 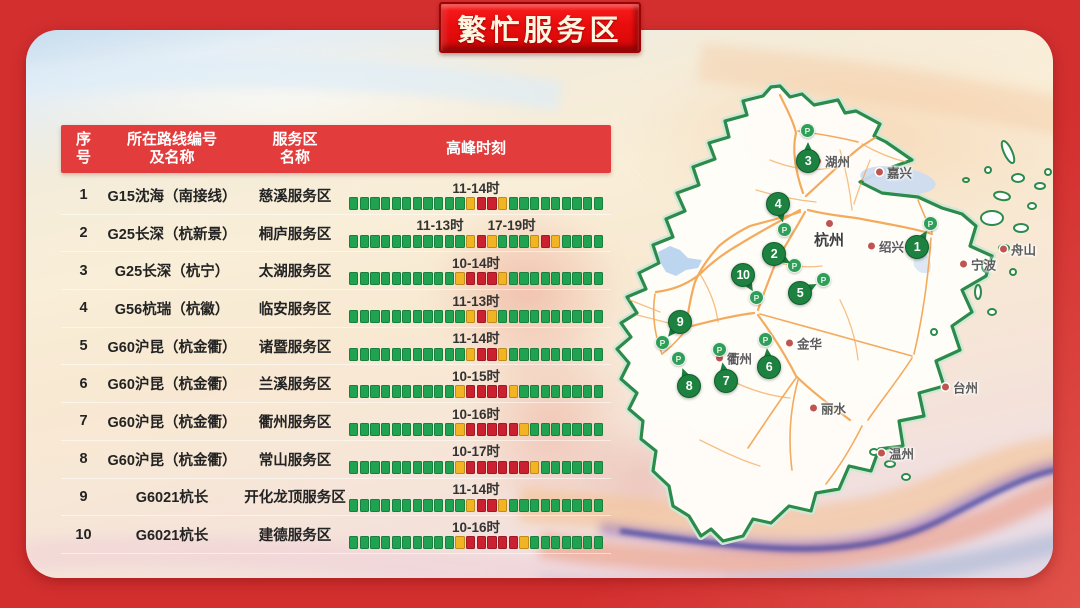 I want to click on marker-circle: 9, so click(x=680, y=322).